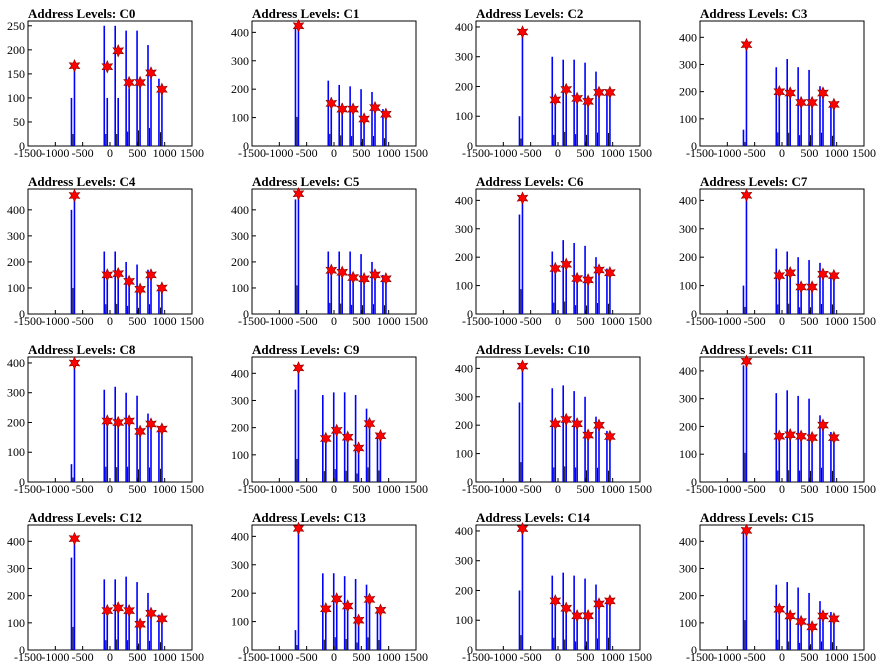 Image resolution: width=896 pixels, height=672 pixels. What do you see at coordinates (533, 349) in the screenshot?
I see `chart-title: Address Levels: C10` at bounding box center [533, 349].